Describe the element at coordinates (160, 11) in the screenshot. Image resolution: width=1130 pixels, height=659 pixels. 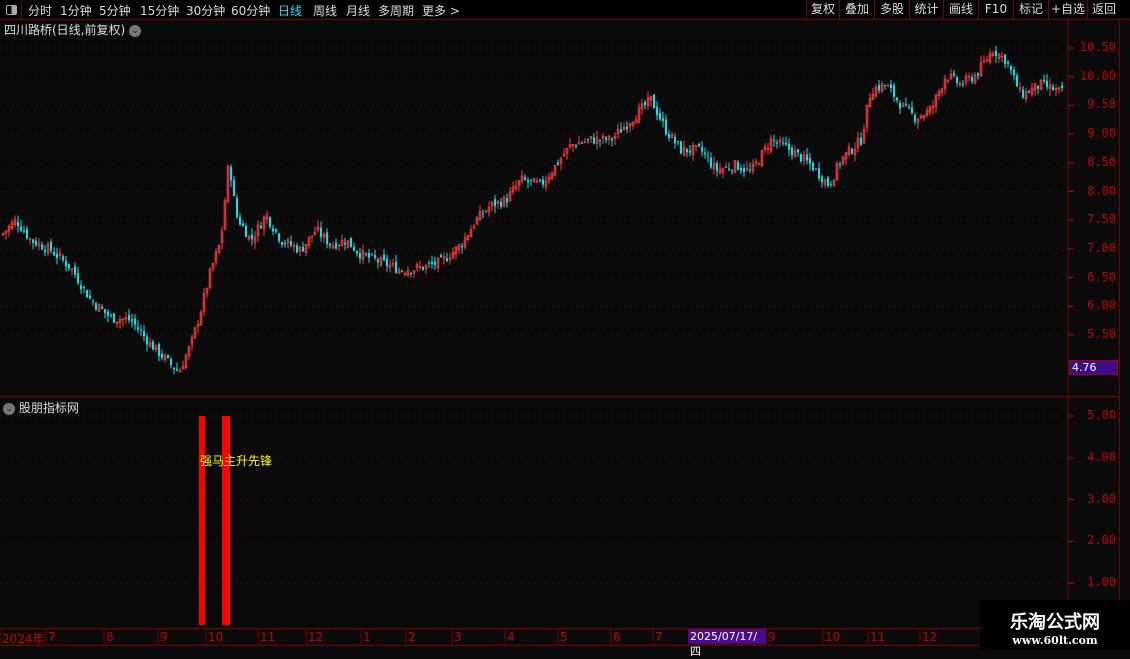
I see `period-tab-3: 15分钟` at that location.